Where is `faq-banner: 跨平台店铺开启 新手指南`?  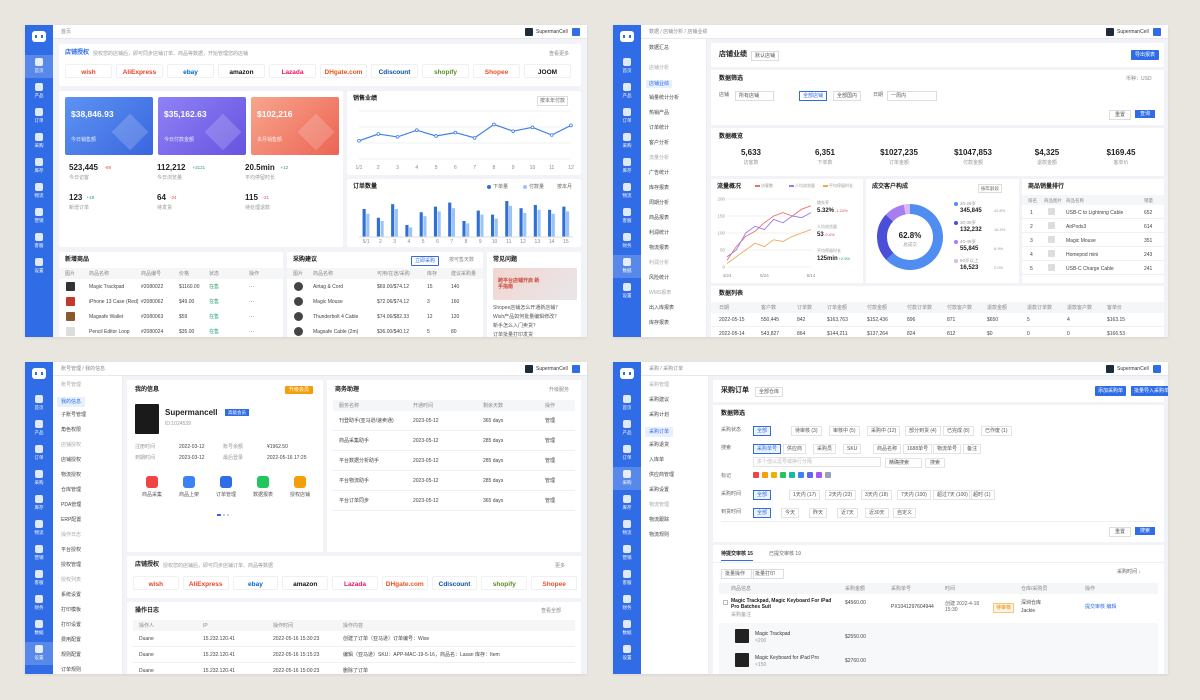 faq-banner: 跨平台店铺开启 新手指南 is located at coordinates (535, 284).